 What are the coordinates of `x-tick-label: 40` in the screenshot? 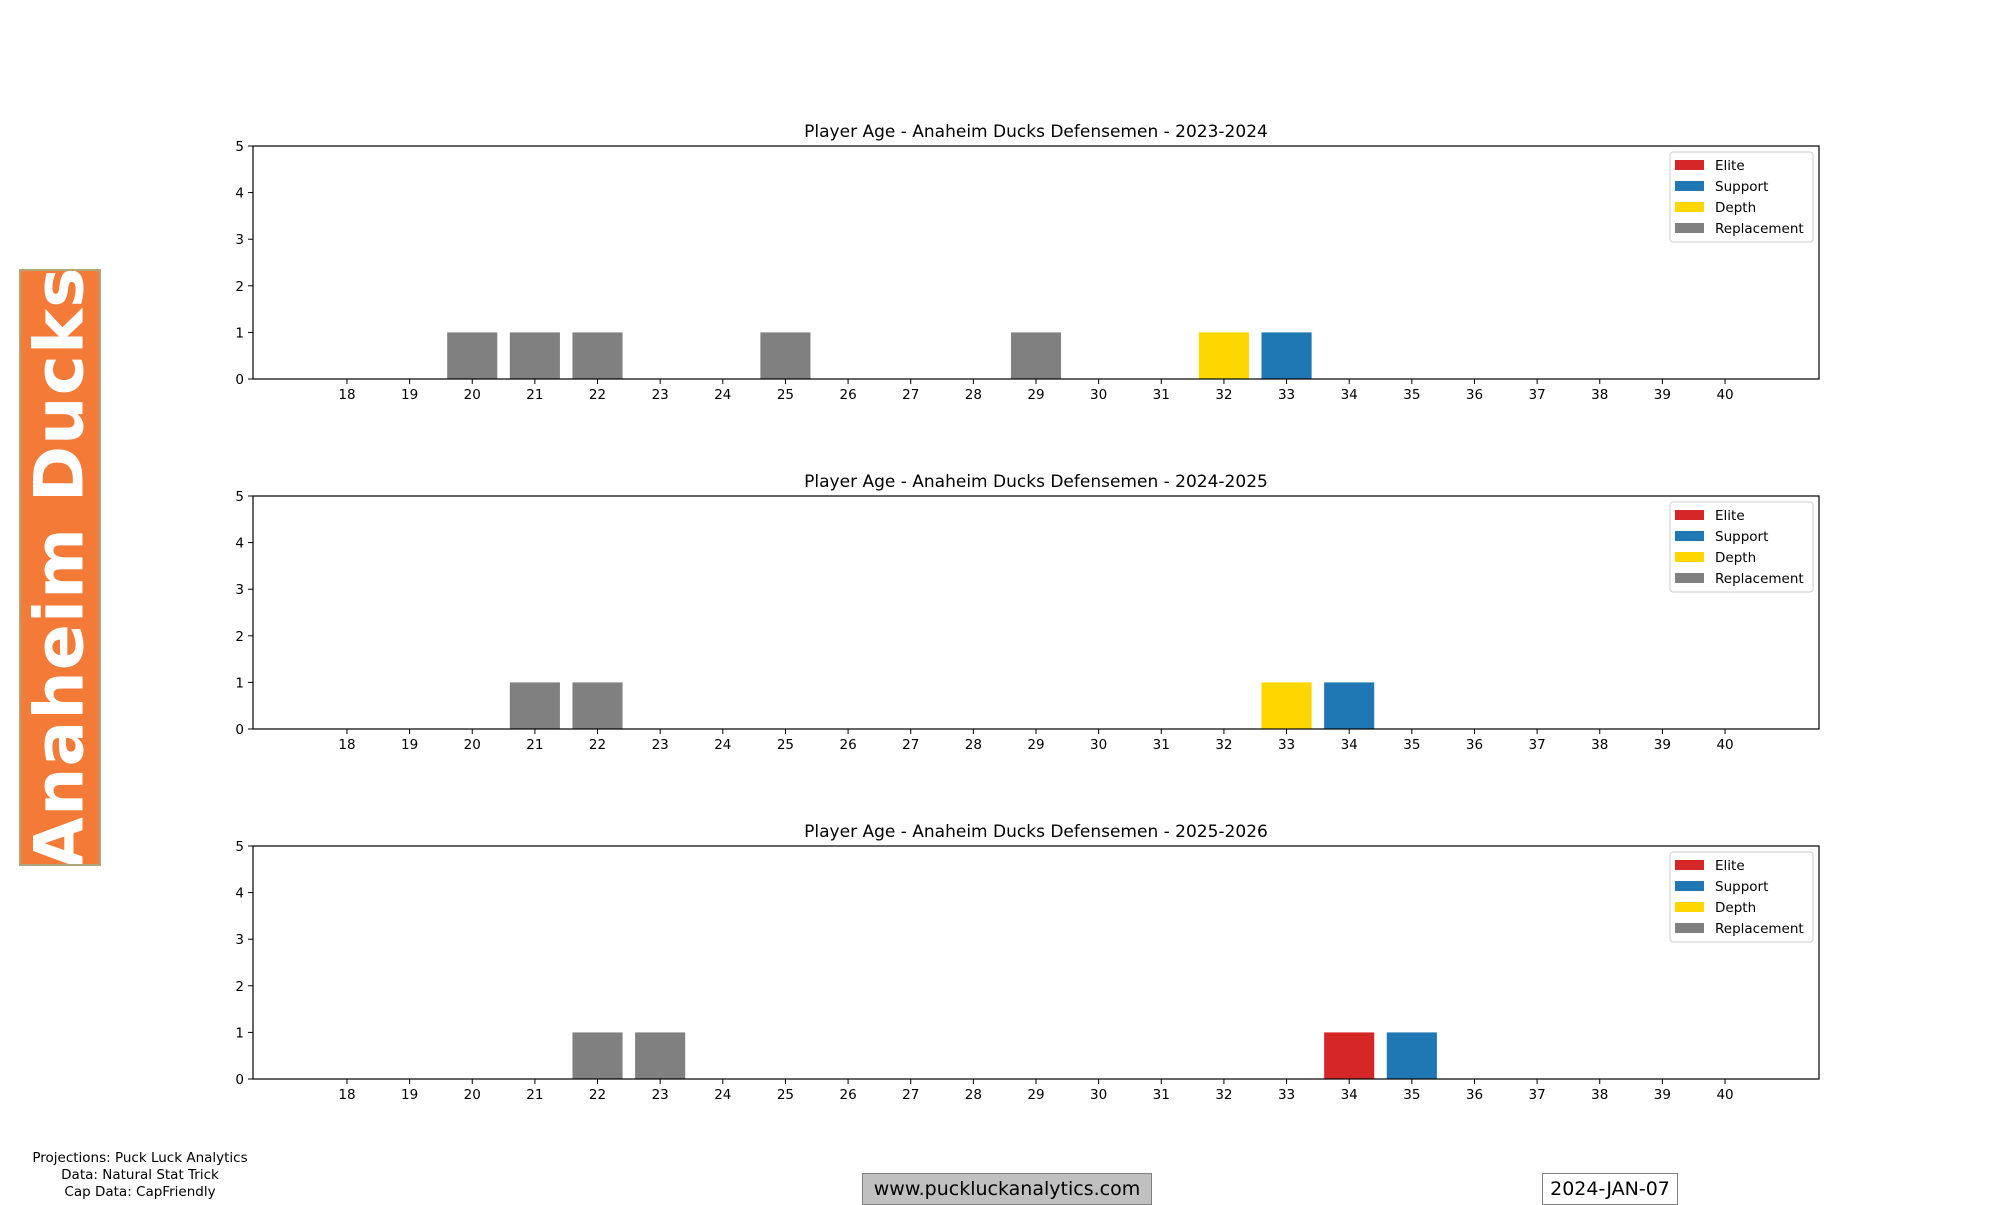 It's located at (1724, 745).